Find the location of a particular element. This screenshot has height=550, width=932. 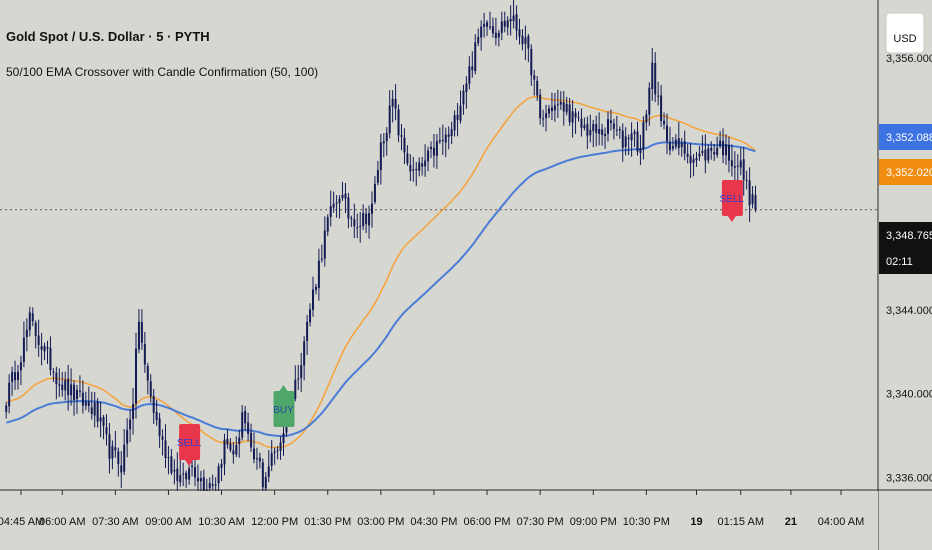

ema-price-tag: 3,352.020 is located at coordinates (905, 172).